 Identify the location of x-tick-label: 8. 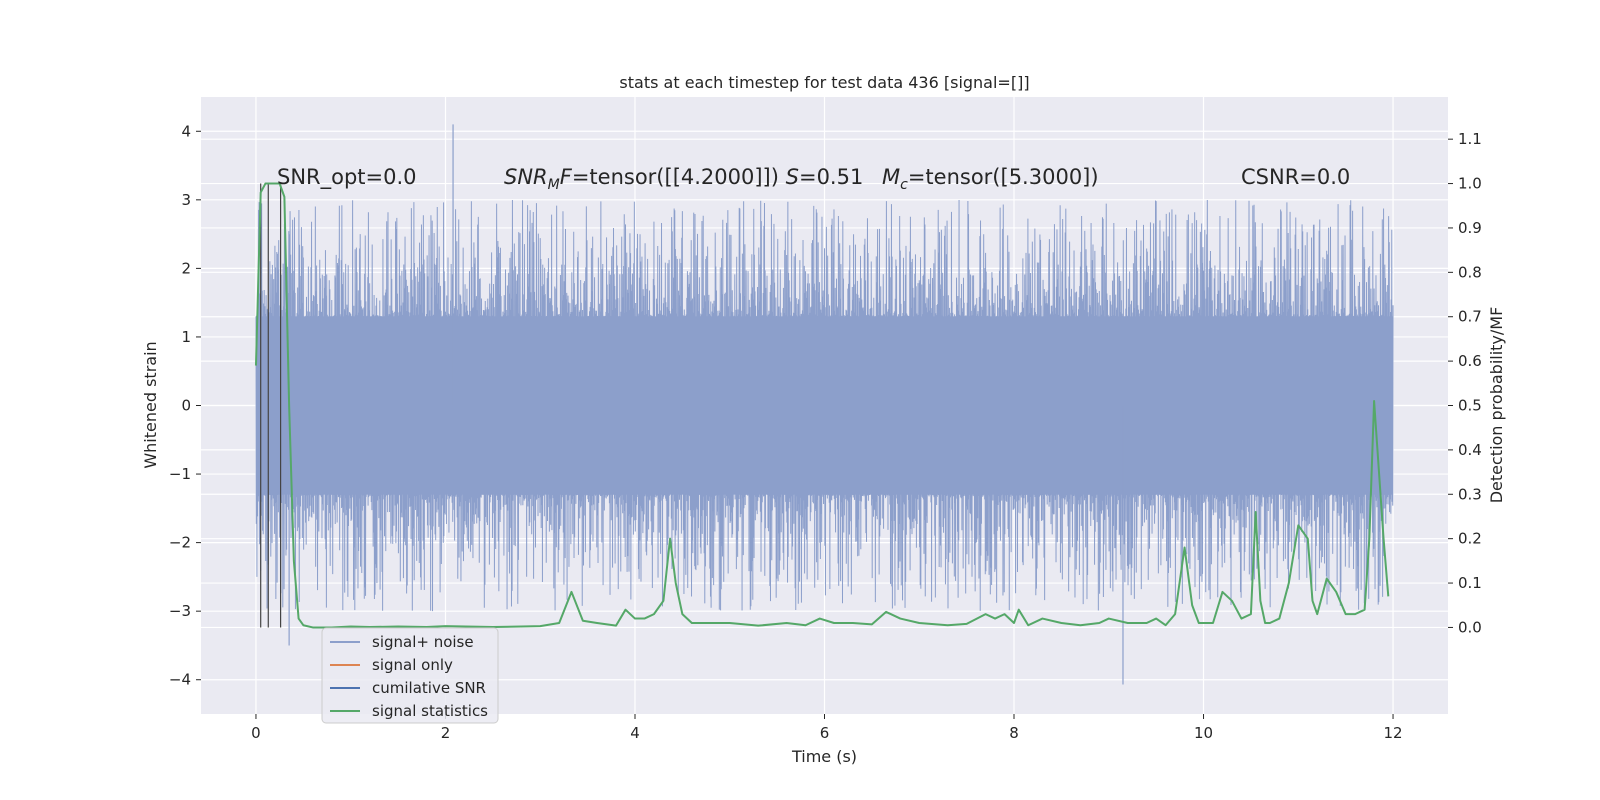
(1014, 733).